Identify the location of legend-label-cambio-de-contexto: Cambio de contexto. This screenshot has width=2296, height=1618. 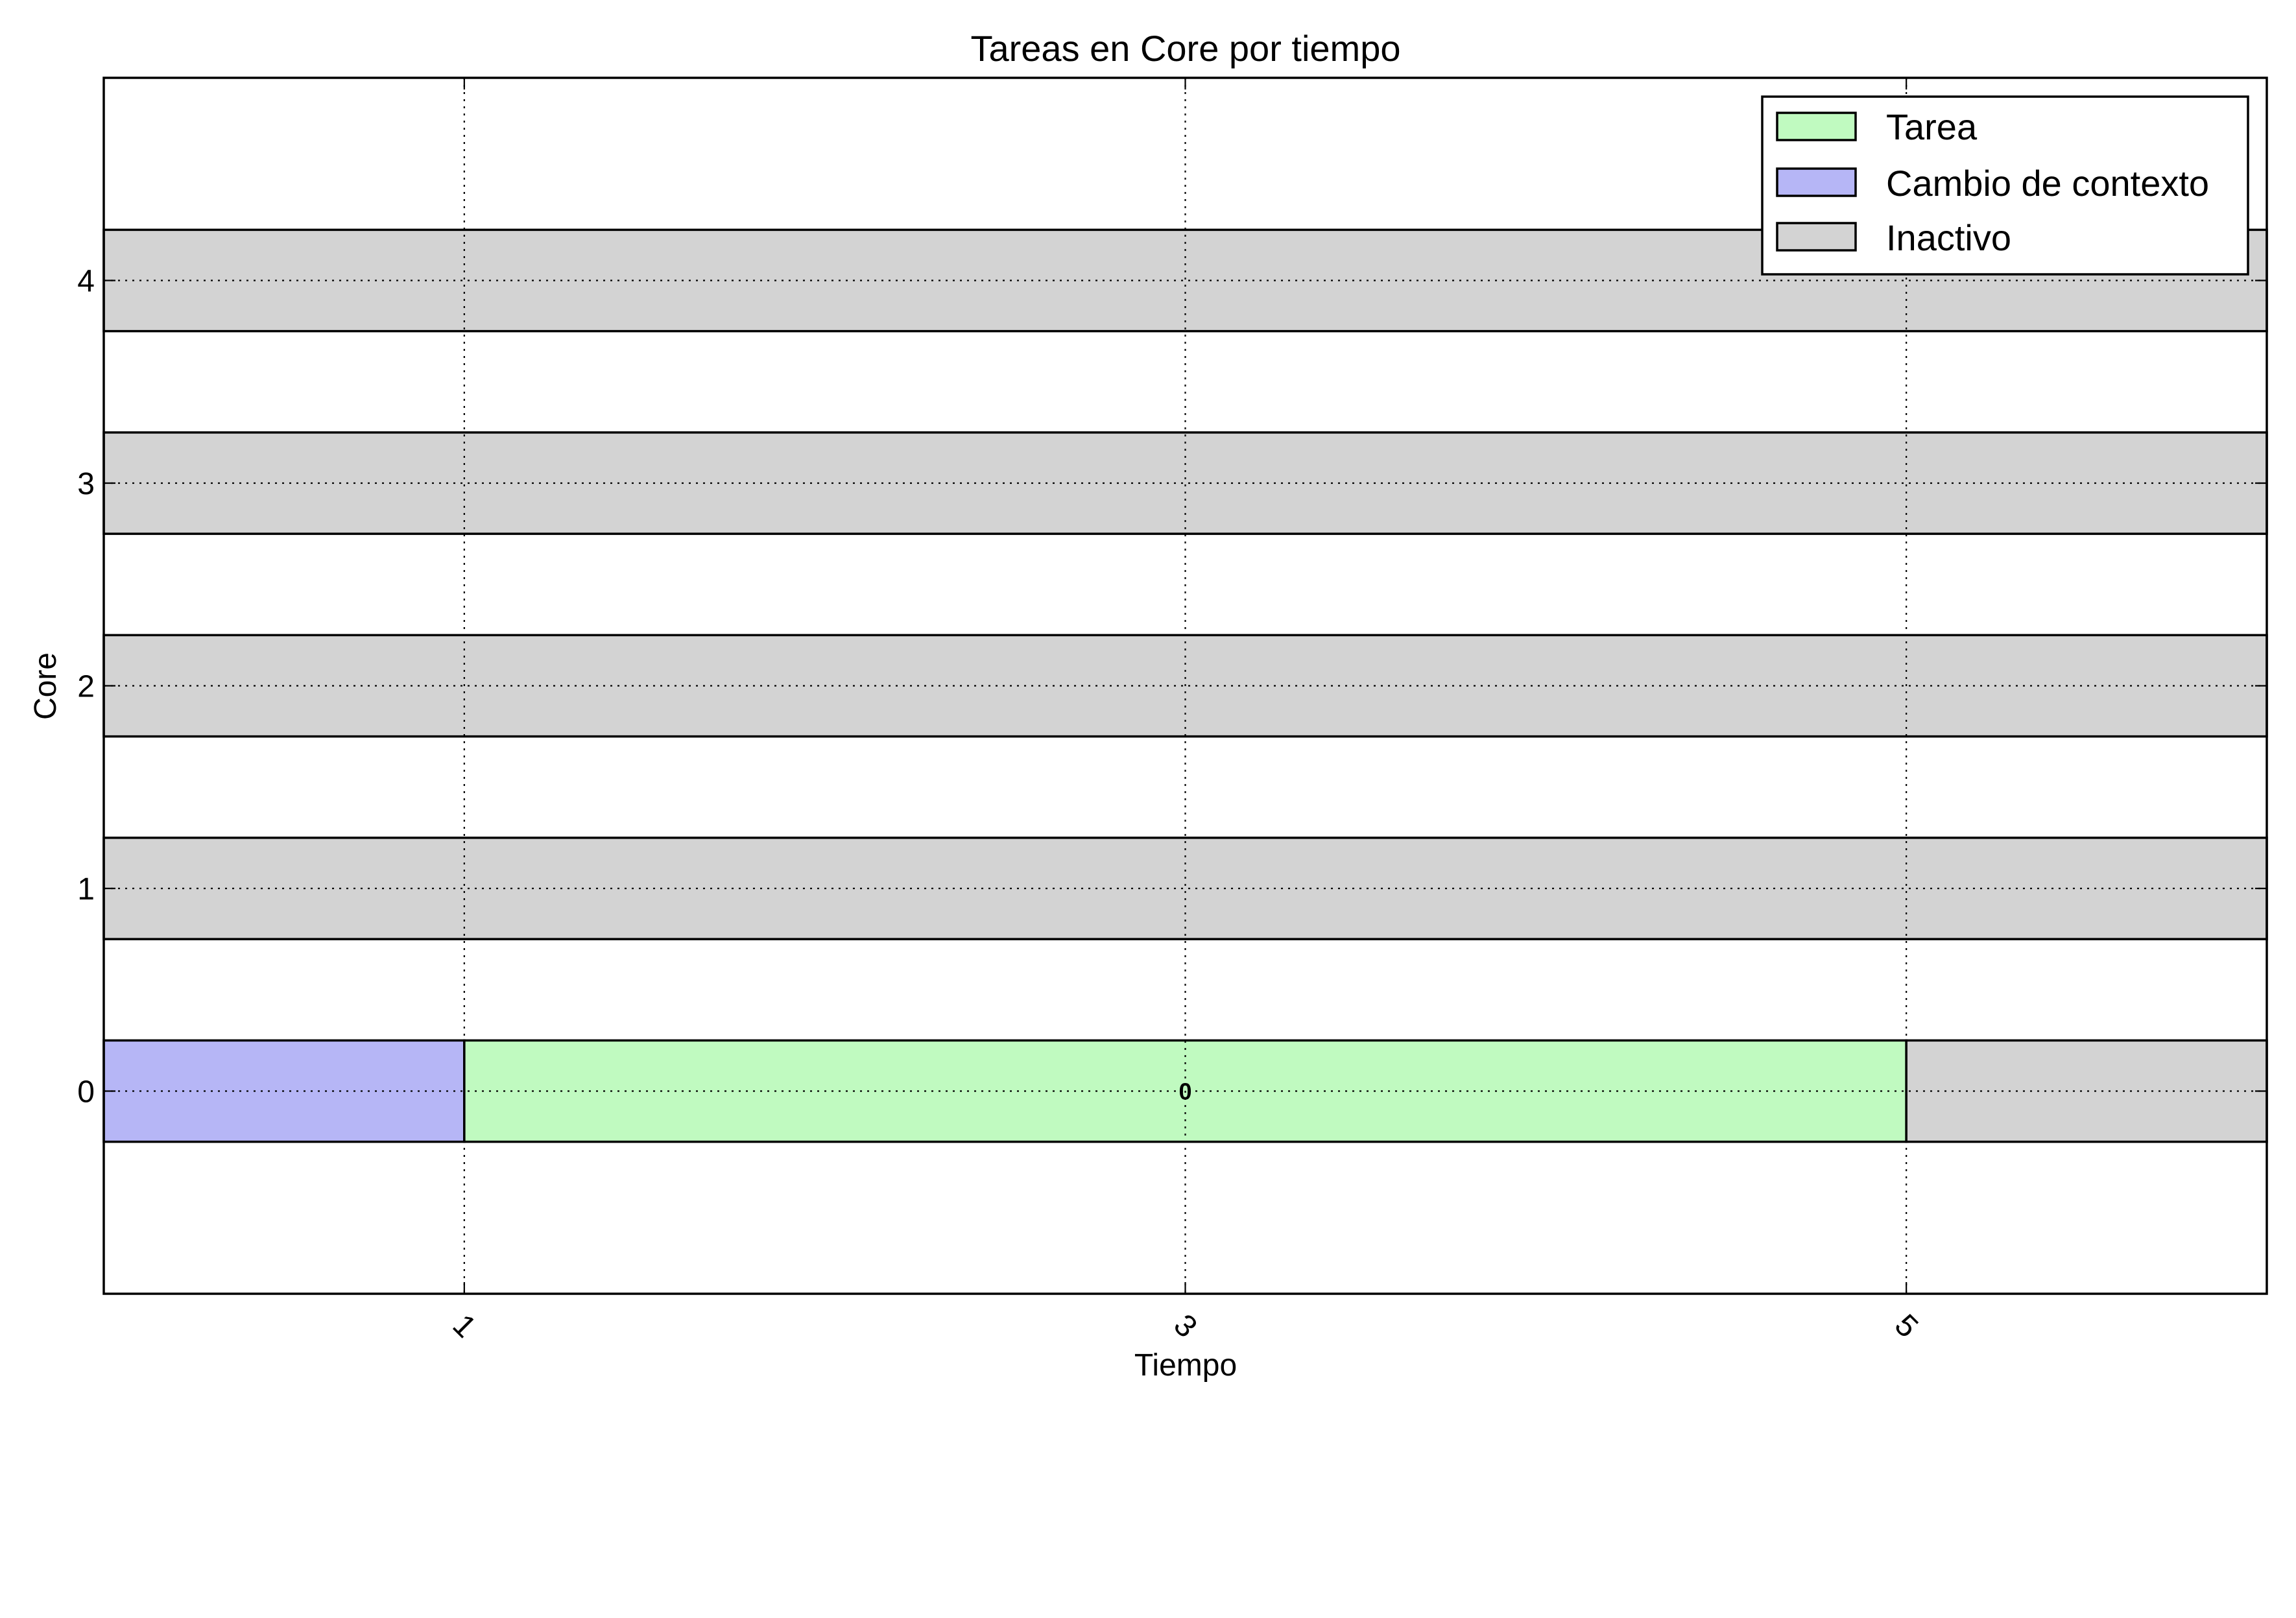
(2047, 184).